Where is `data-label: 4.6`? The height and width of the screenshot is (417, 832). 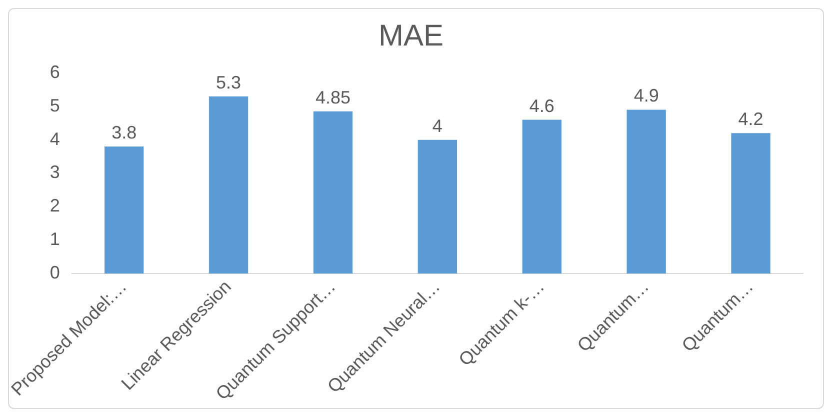 data-label: 4.6 is located at coordinates (541, 106).